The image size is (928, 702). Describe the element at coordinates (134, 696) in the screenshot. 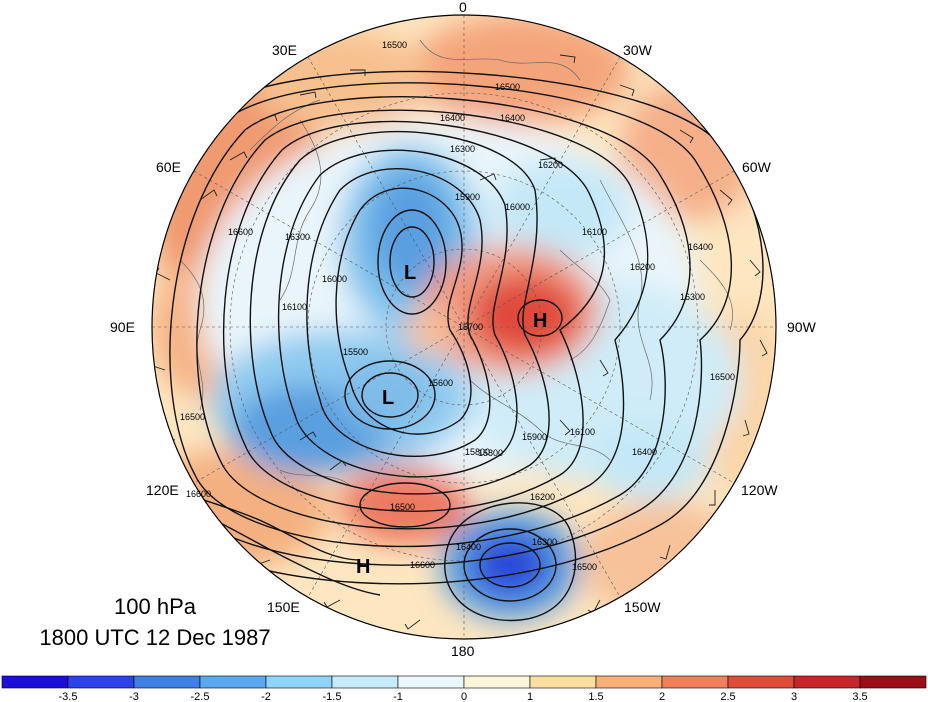

I see `colorbar-tick-label: -3` at that location.